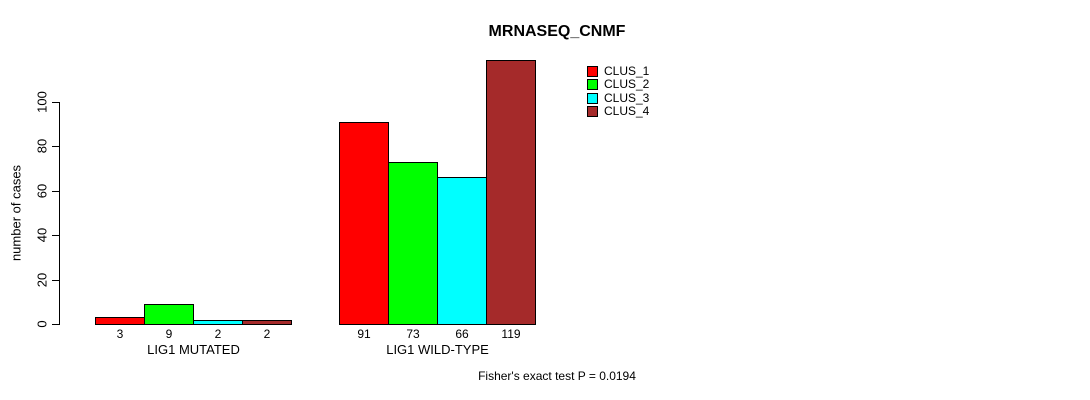 The height and width of the screenshot is (400, 1090). Describe the element at coordinates (42, 235) in the screenshot. I see `y-tick-label: 40` at that location.